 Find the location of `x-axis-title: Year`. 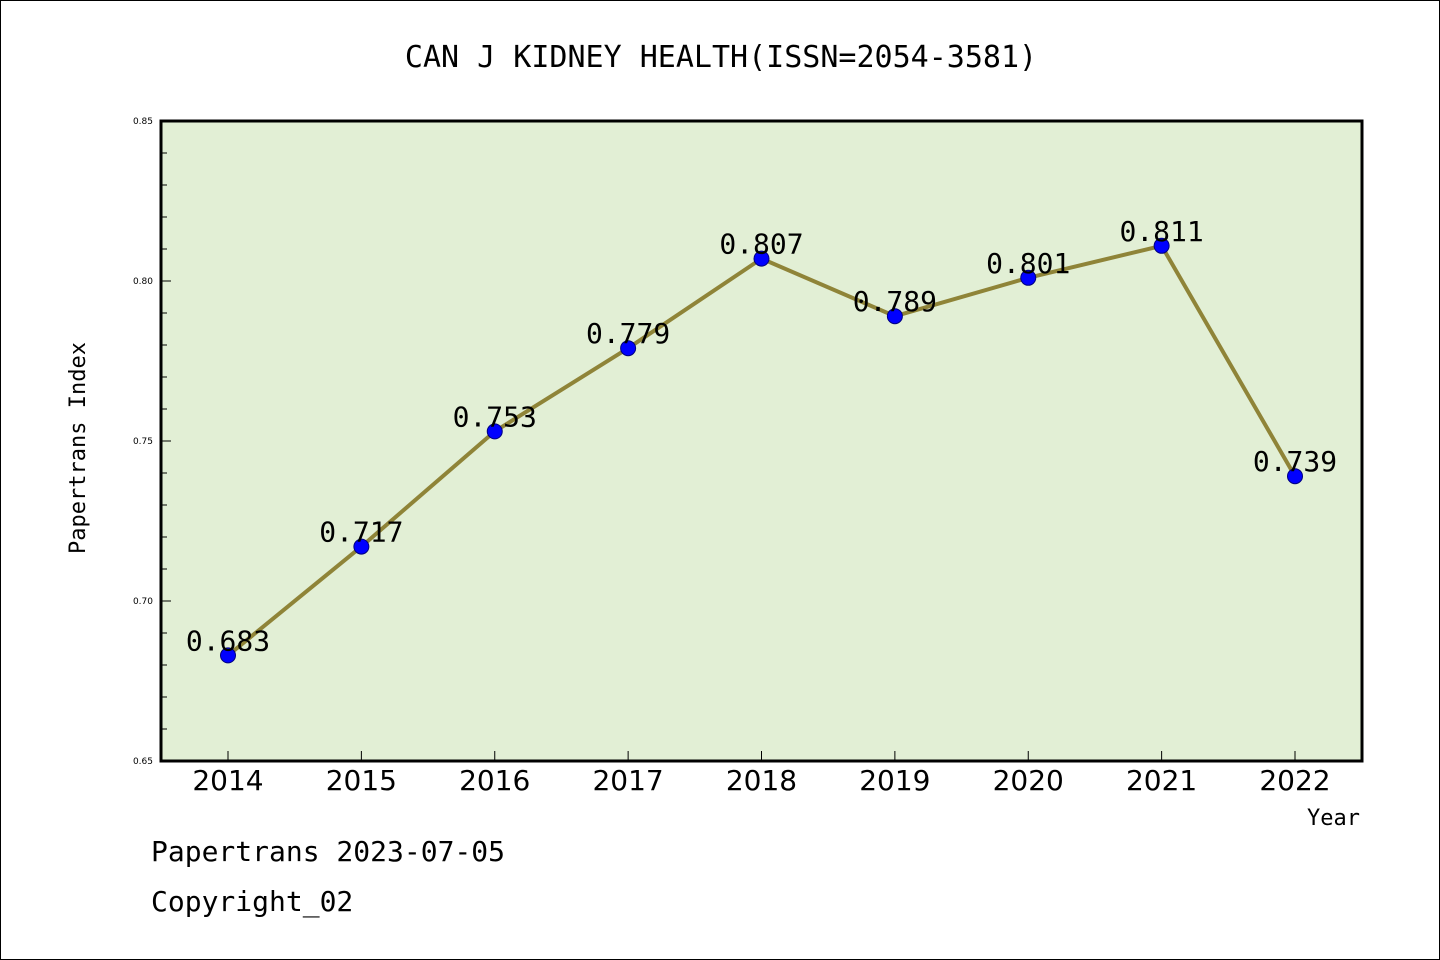

x-axis-title: Year is located at coordinates (1333, 818).